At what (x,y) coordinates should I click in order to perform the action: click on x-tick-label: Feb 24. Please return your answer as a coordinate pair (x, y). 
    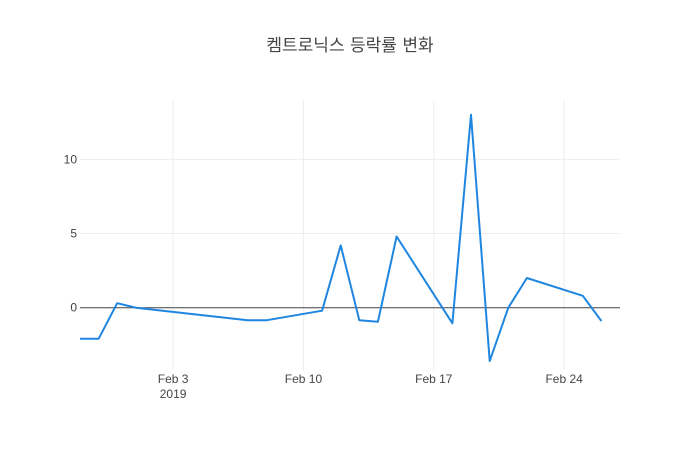
    Looking at the image, I should click on (564, 379).